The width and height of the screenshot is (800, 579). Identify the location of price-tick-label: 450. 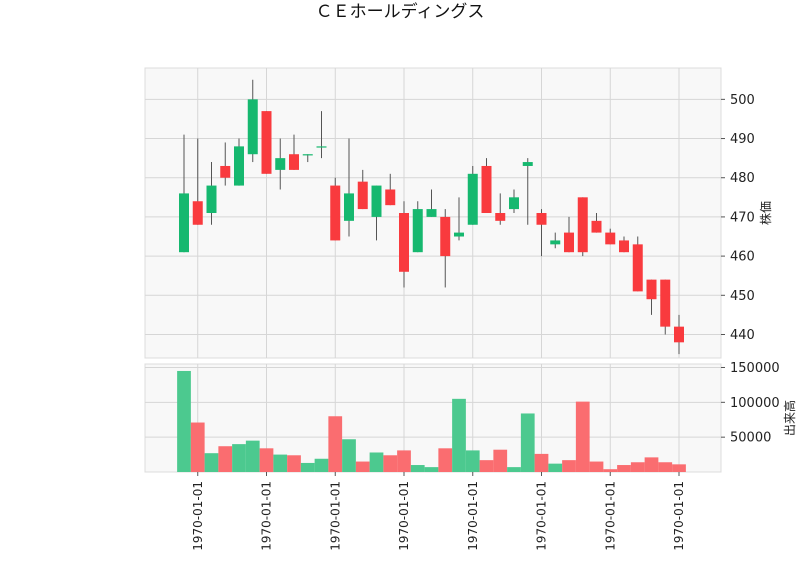
(742, 296).